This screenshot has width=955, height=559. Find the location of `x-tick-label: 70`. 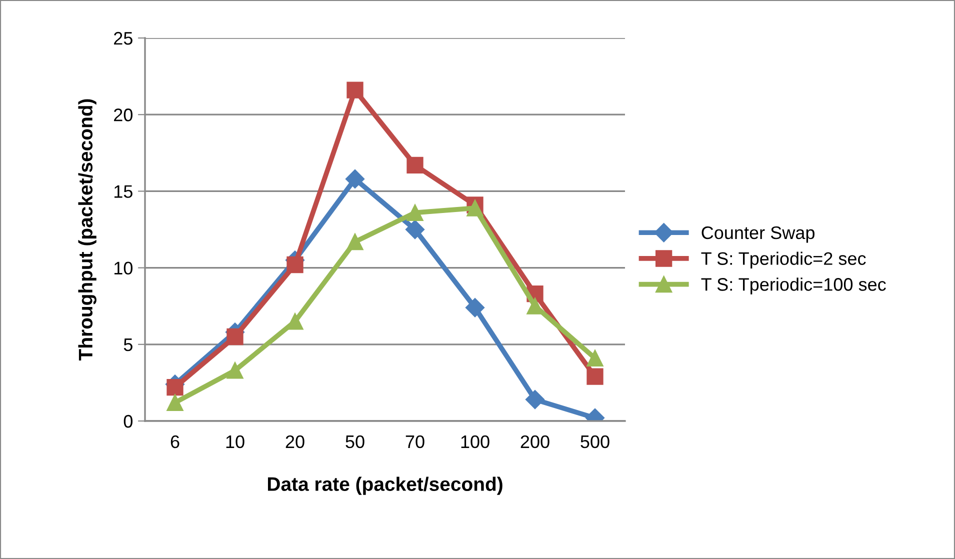

x-tick-label: 70 is located at coordinates (415, 441).